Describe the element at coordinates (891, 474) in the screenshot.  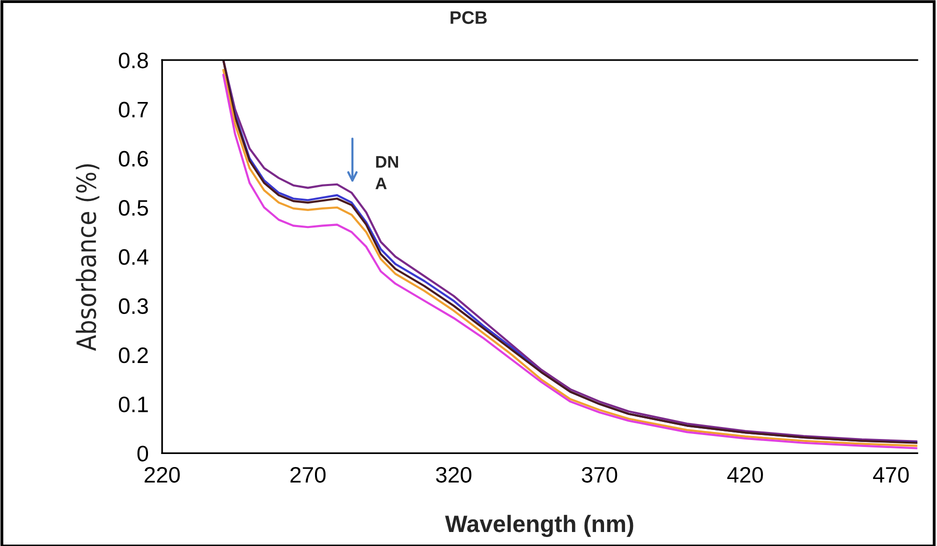
I see `x-tick-label: 470` at that location.